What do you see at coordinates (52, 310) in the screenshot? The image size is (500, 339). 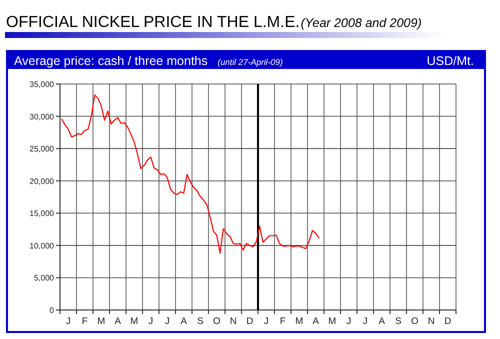 I see `y-tick-label: 0` at bounding box center [52, 310].